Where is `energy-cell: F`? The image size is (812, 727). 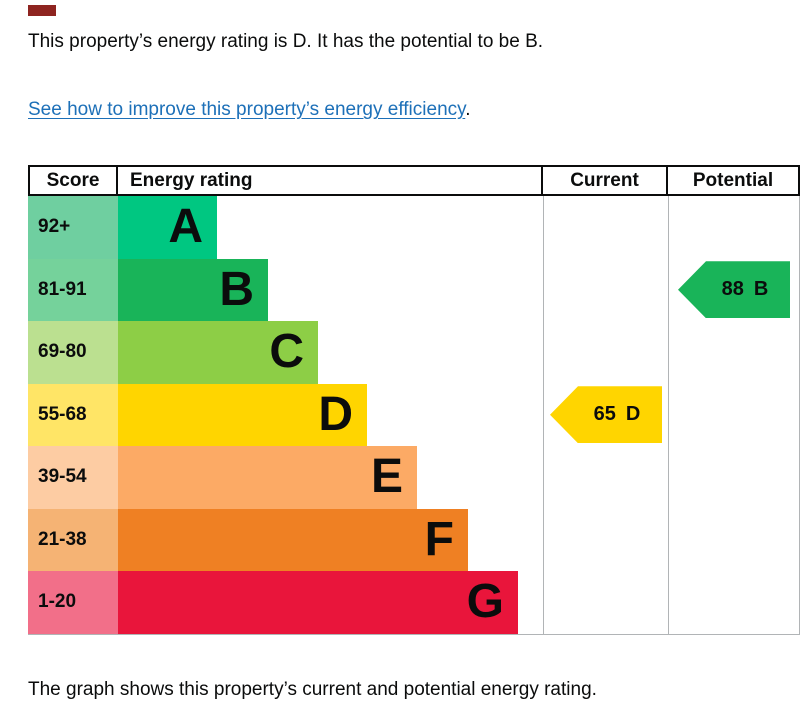
energy-cell: F is located at coordinates (330, 539).